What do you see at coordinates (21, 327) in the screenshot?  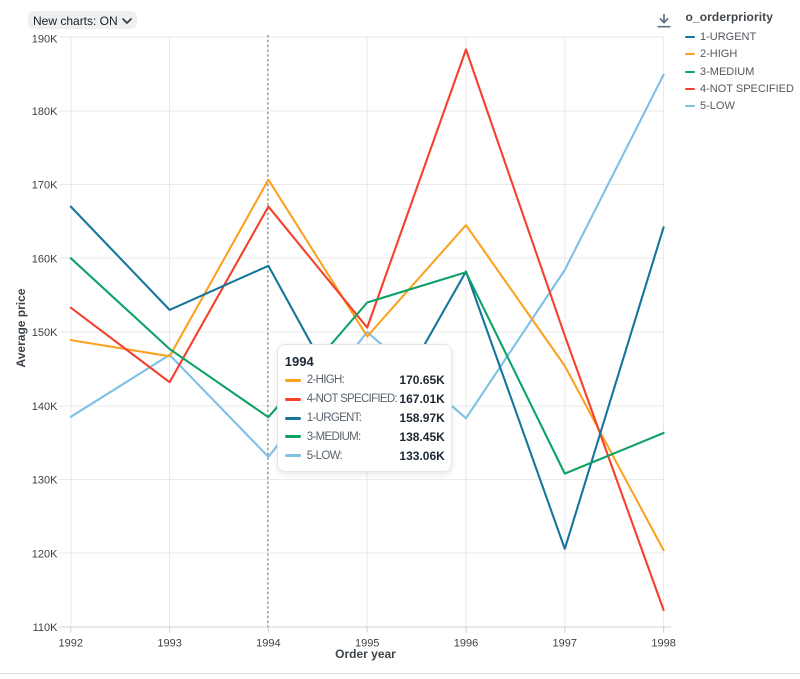 I see `svg-text: Average price` at bounding box center [21, 327].